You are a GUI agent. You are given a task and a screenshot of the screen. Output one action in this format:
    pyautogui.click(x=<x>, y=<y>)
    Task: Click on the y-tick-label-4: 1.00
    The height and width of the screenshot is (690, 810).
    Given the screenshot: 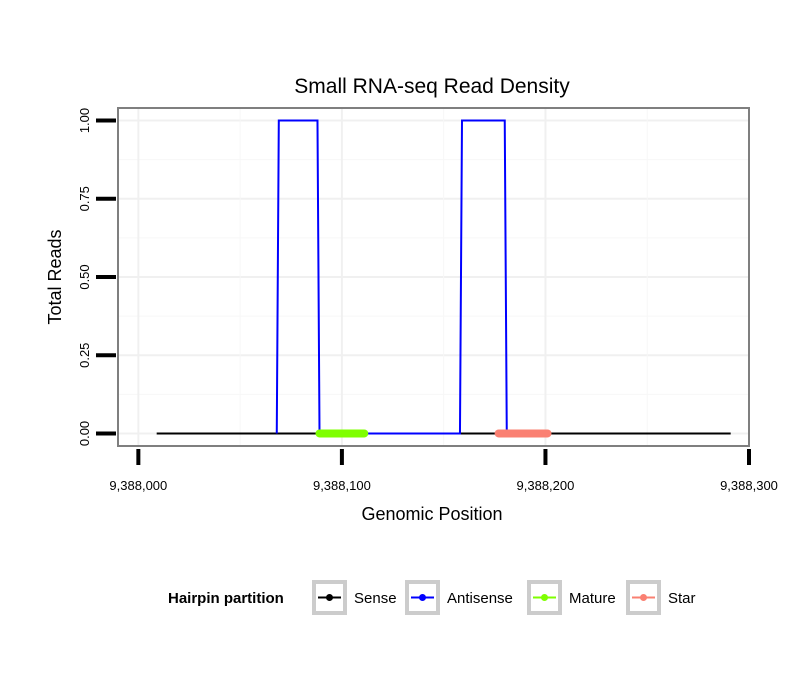 What is the action you would take?
    pyautogui.click(x=84, y=120)
    